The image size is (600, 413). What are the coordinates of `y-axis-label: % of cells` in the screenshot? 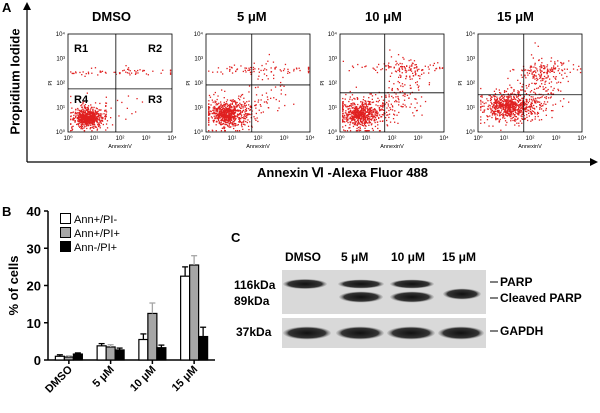 It's located at (13, 286).